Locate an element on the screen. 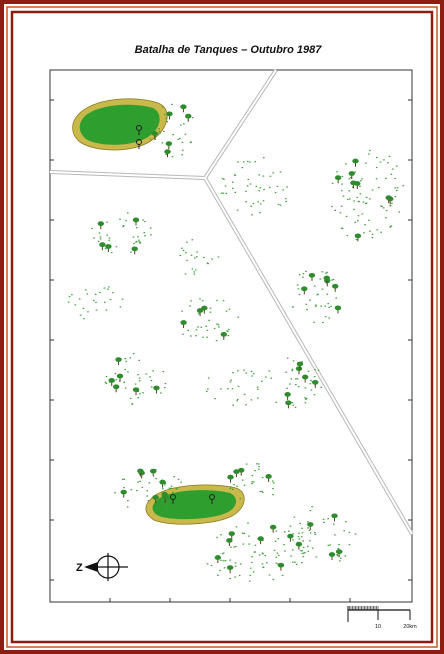  map-title: Batalha de Tanques – Outubro 1987 is located at coordinates (229, 50).